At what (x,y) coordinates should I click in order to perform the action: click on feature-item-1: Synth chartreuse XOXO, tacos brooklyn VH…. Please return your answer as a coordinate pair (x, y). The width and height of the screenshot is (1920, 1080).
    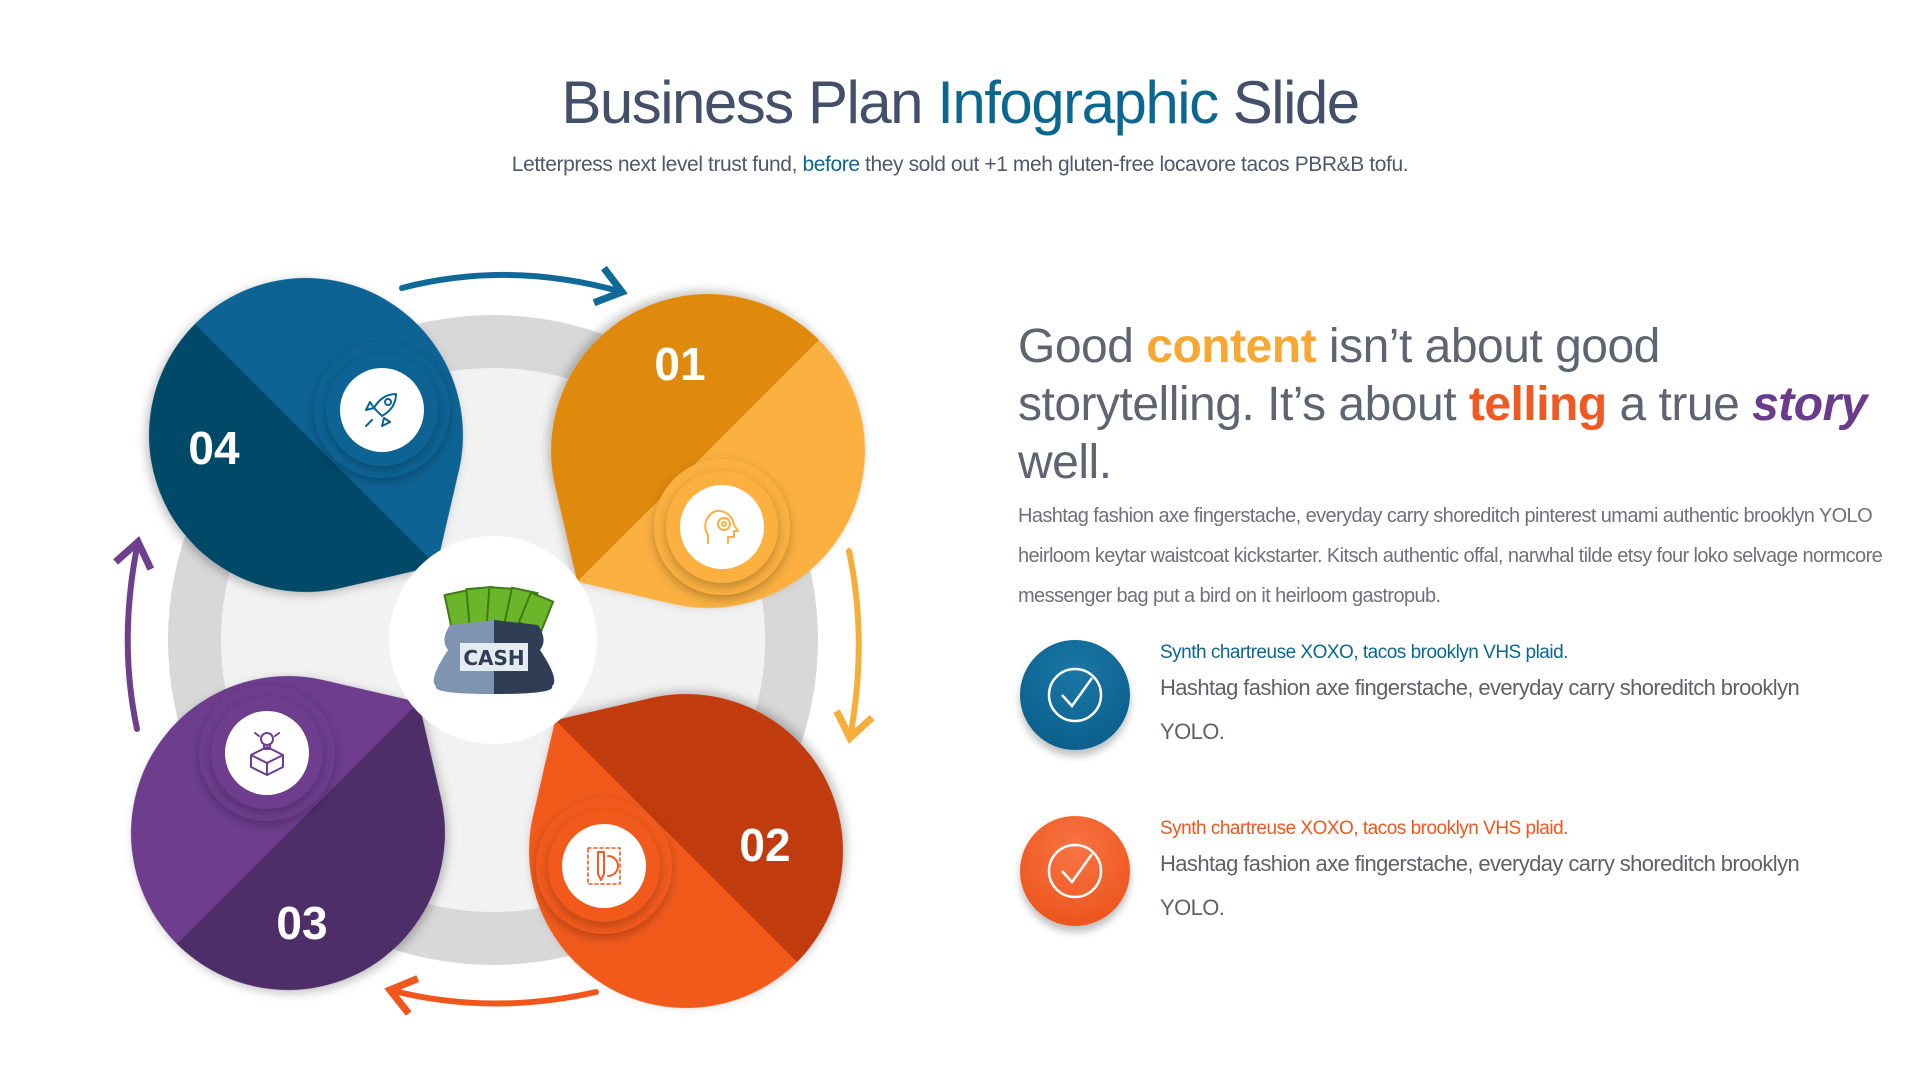
    Looking at the image, I should click on (1450, 700).